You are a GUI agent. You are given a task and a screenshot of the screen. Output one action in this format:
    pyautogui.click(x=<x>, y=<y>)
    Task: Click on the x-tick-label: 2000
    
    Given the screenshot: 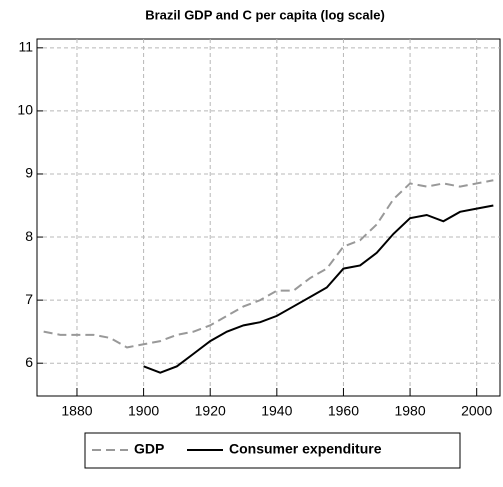 What is the action you would take?
    pyautogui.click(x=476, y=411)
    